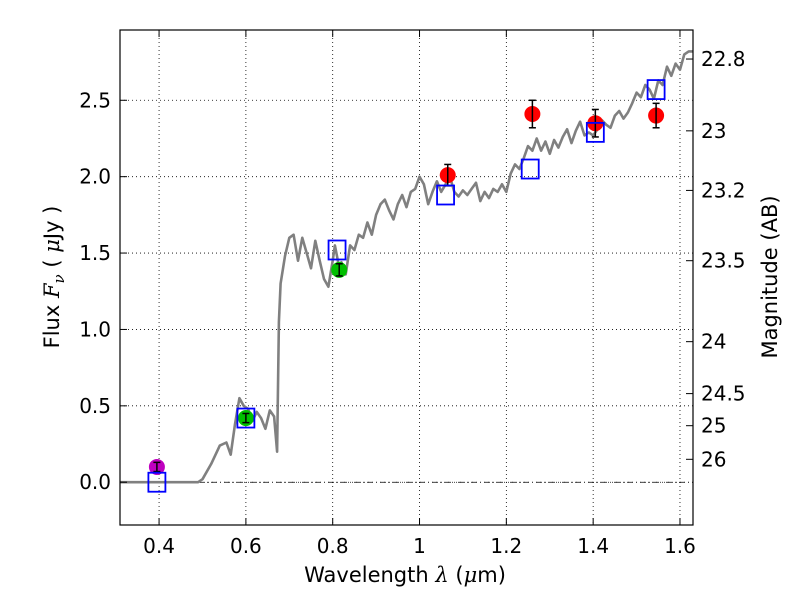  What do you see at coordinates (95, 329) in the screenshot?
I see `y-tick-label: 1.0` at bounding box center [95, 329].